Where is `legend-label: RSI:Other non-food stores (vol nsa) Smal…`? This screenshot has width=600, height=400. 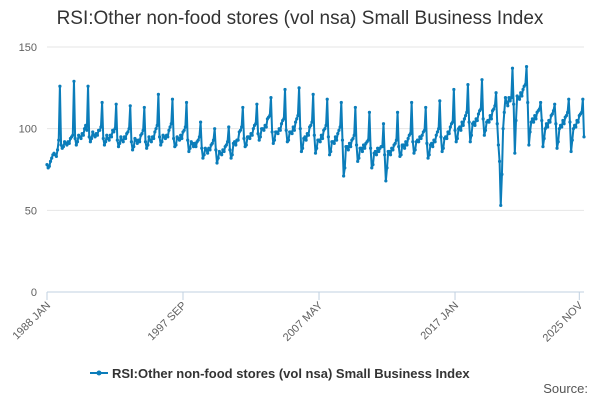 legend-label: RSI:Other non-food stores (vol nsa) Smal… is located at coordinates (291, 373).